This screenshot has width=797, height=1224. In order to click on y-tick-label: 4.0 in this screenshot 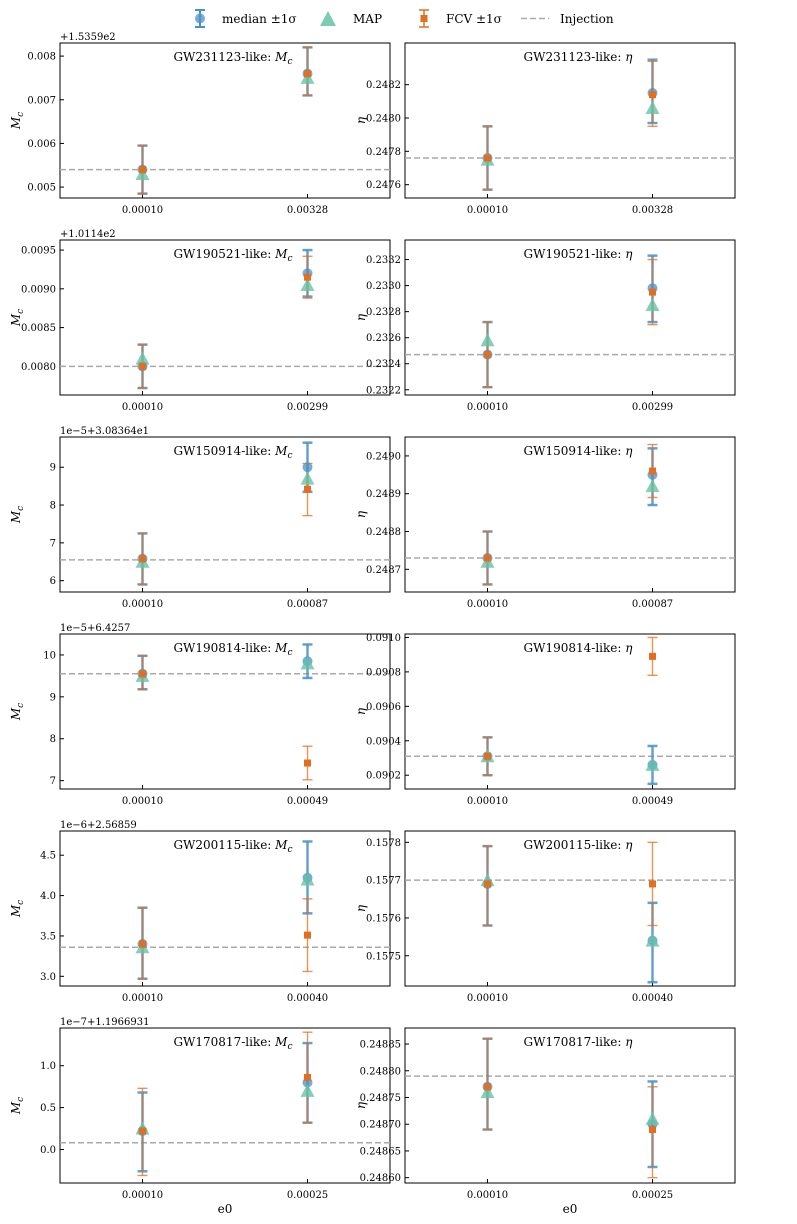, I will do `click(48, 896)`.